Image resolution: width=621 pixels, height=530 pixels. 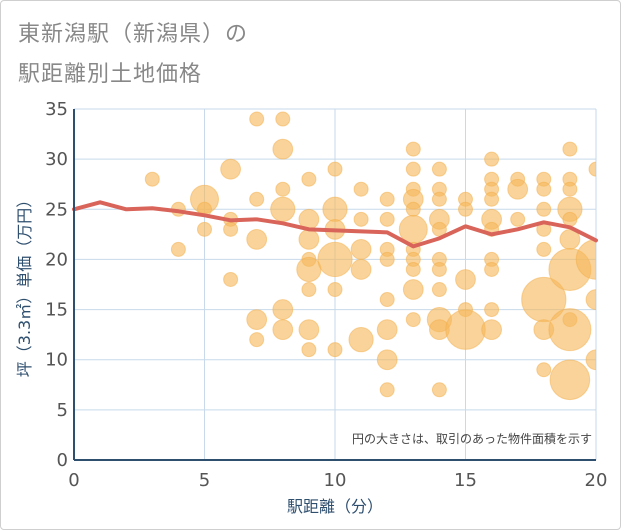 I want to click on y-tick-label: 0, so click(x=62, y=460).